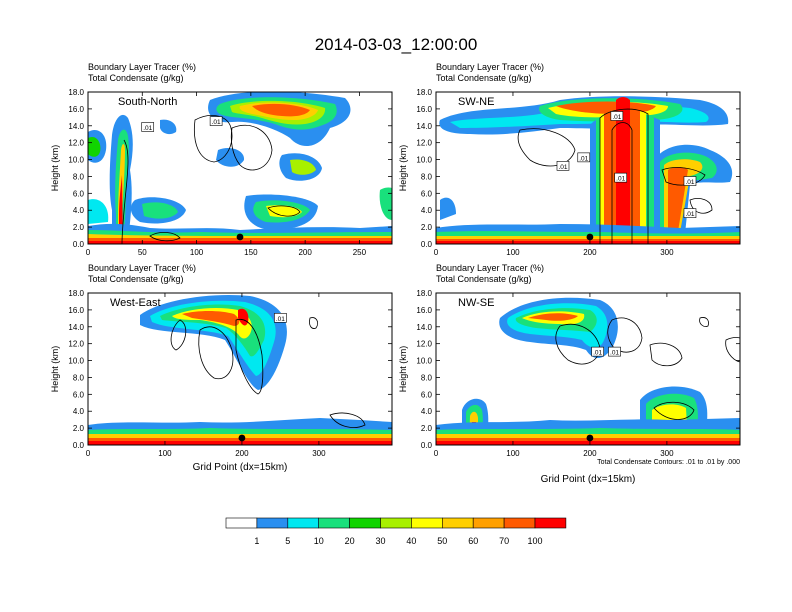 The image size is (792, 612). What do you see at coordinates (147, 102) in the screenshot?
I see `panel-label: South-North` at bounding box center [147, 102].